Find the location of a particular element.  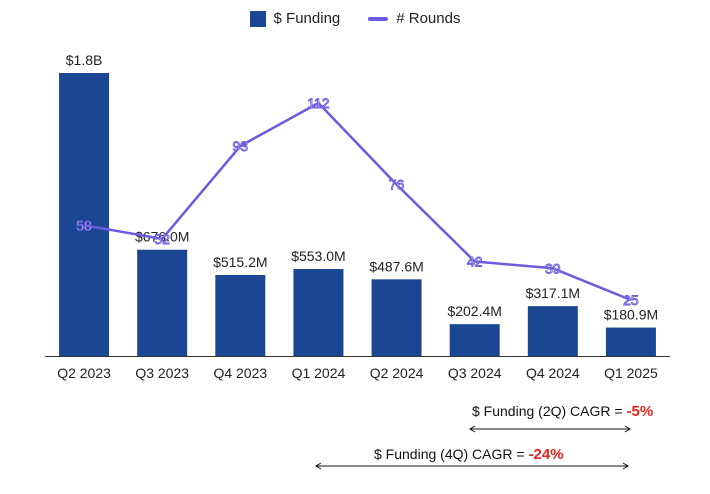

legend-item-rounds: # Rounds is located at coordinates (414, 18).